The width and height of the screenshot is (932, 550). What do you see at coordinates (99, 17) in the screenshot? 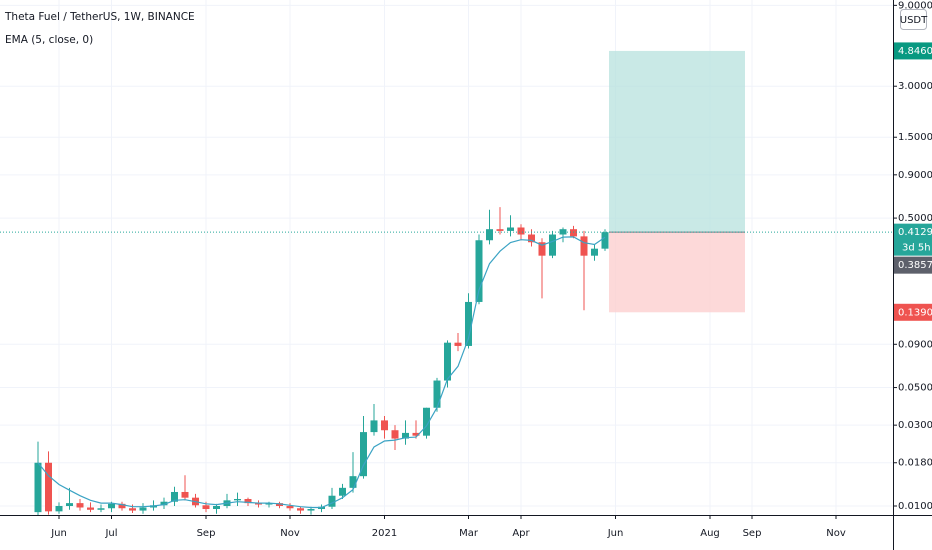
I see `symbol-title: Theta Fuel / TetherUS, 1W, BINANCE` at bounding box center [99, 17].